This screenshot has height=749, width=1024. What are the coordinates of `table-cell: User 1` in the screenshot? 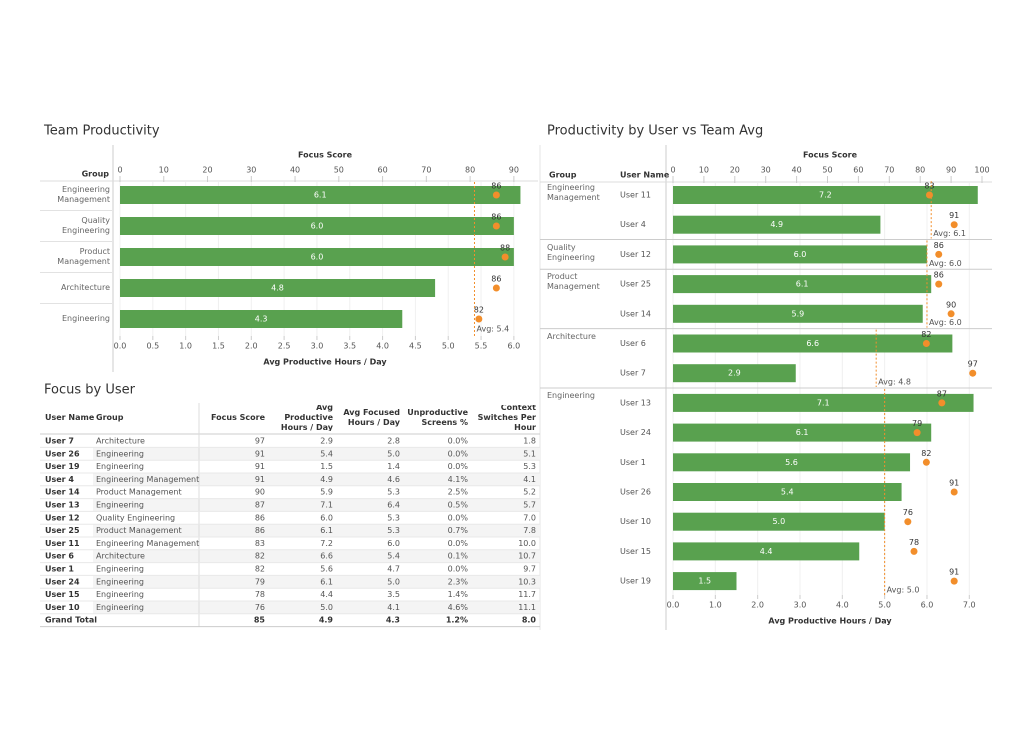 It's located at (59, 569).